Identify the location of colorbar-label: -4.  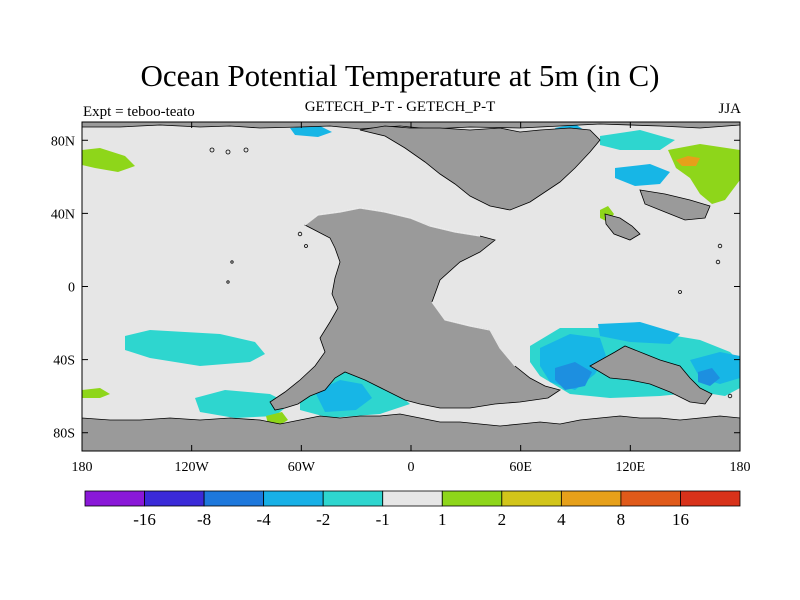
(264, 519).